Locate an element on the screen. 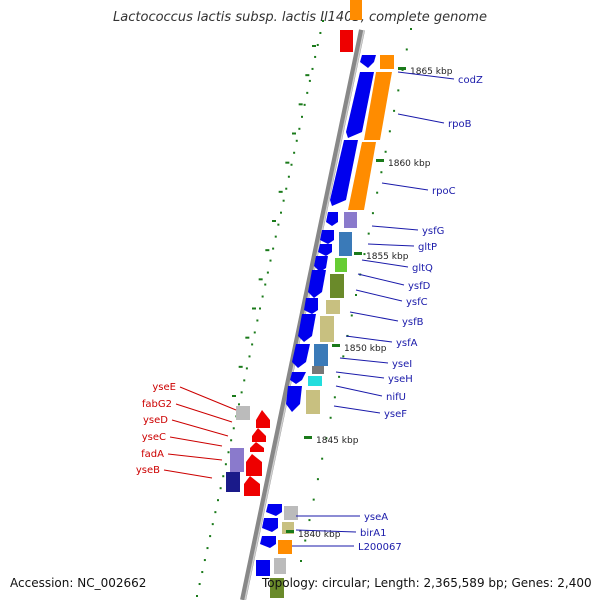  gene-block-yseA is located at coordinates (291, 513).